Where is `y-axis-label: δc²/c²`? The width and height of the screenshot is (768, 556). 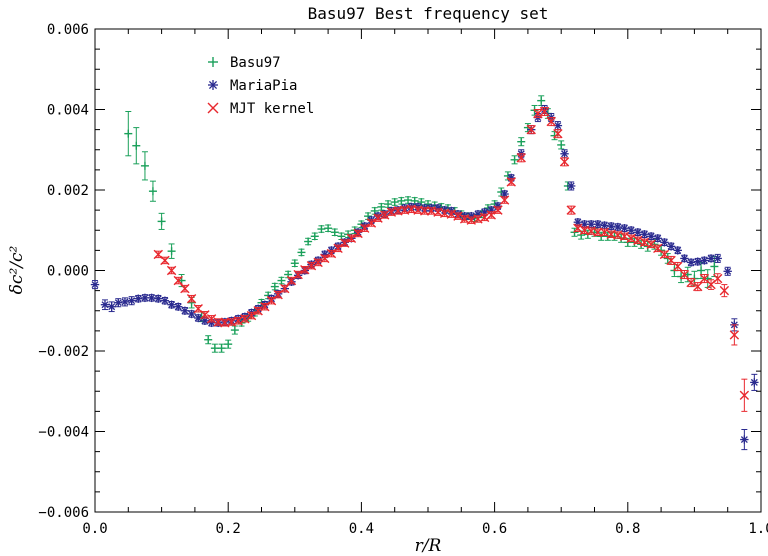
y-axis-label: δc²/c² is located at coordinates (17, 270).